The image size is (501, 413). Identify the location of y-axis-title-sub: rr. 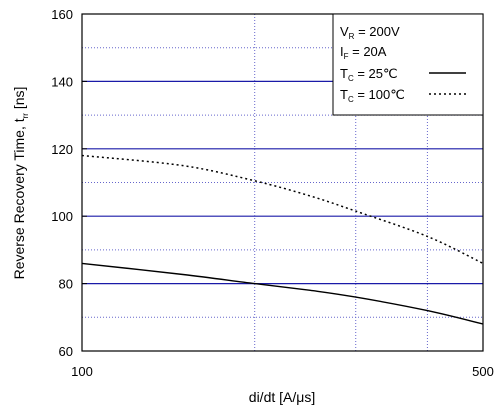
(25, 116).